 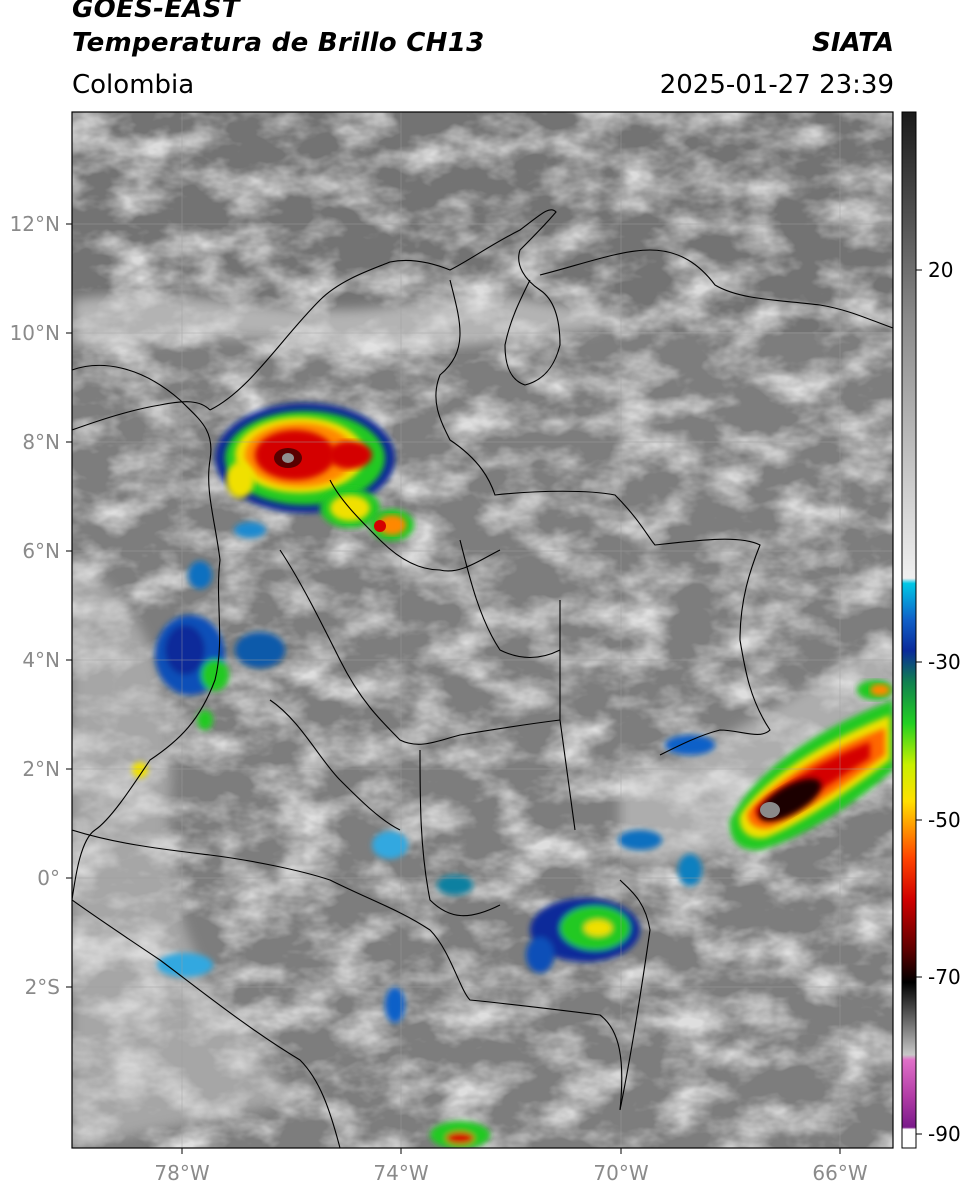 I want to click on colorbar-label-minus50: -50, so click(x=944, y=820).